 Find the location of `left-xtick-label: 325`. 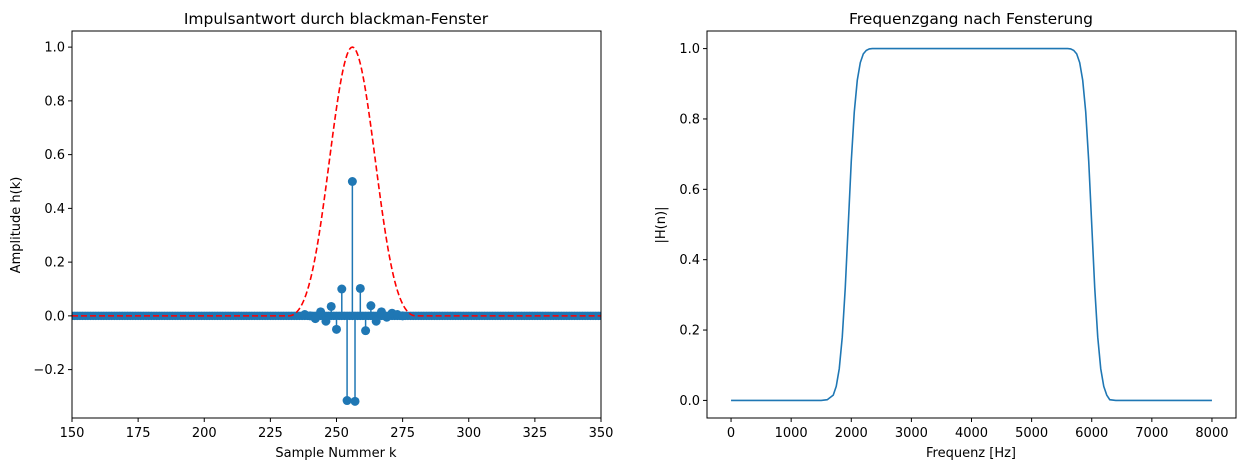

left-xtick-label: 325 is located at coordinates (534, 433).